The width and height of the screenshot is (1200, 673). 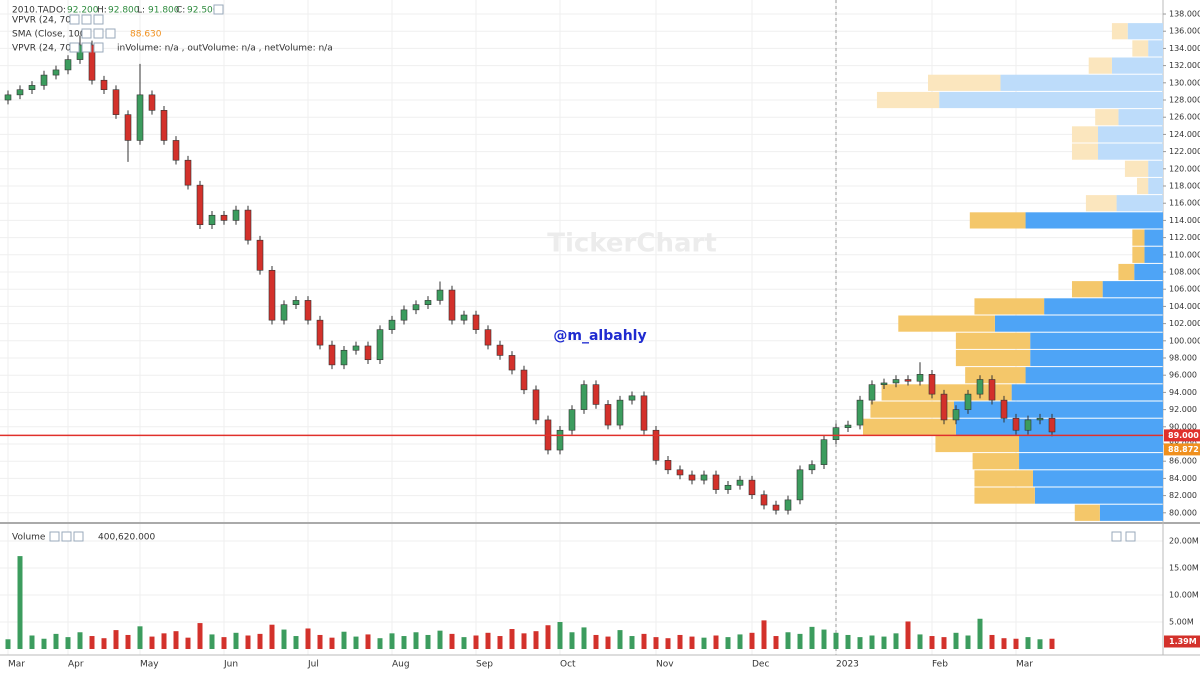 I want to click on y-tick-label: 128.000, so click(x=1184, y=100).